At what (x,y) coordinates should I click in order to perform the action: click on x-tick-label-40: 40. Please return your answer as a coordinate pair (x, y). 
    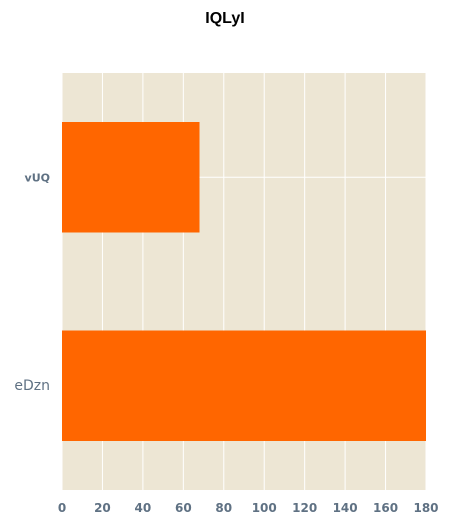
    Looking at the image, I should click on (143, 508).